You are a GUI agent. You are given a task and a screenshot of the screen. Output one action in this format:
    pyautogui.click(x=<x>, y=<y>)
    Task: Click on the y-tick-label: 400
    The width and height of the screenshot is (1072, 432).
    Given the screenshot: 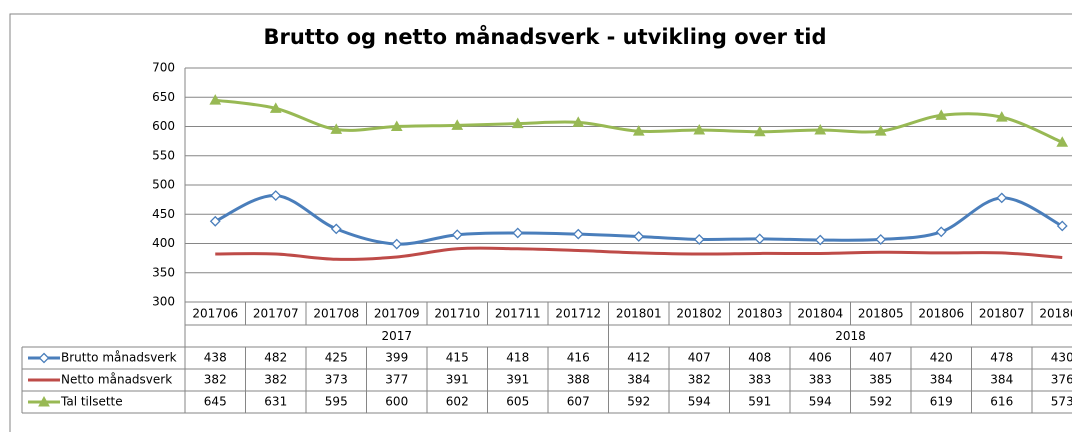 What is the action you would take?
    pyautogui.click(x=163, y=243)
    